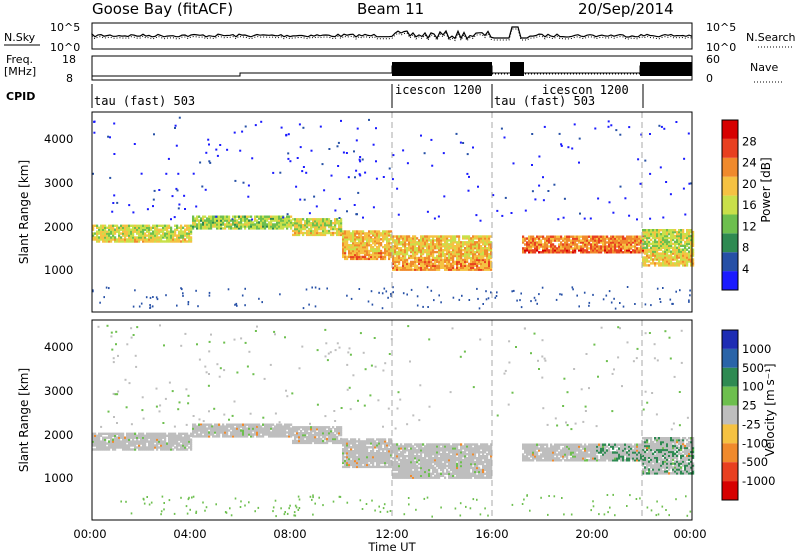 Image resolution: width=800 pixels, height=554 pixels. I want to click on power-cell-2047, so click(531, 242).